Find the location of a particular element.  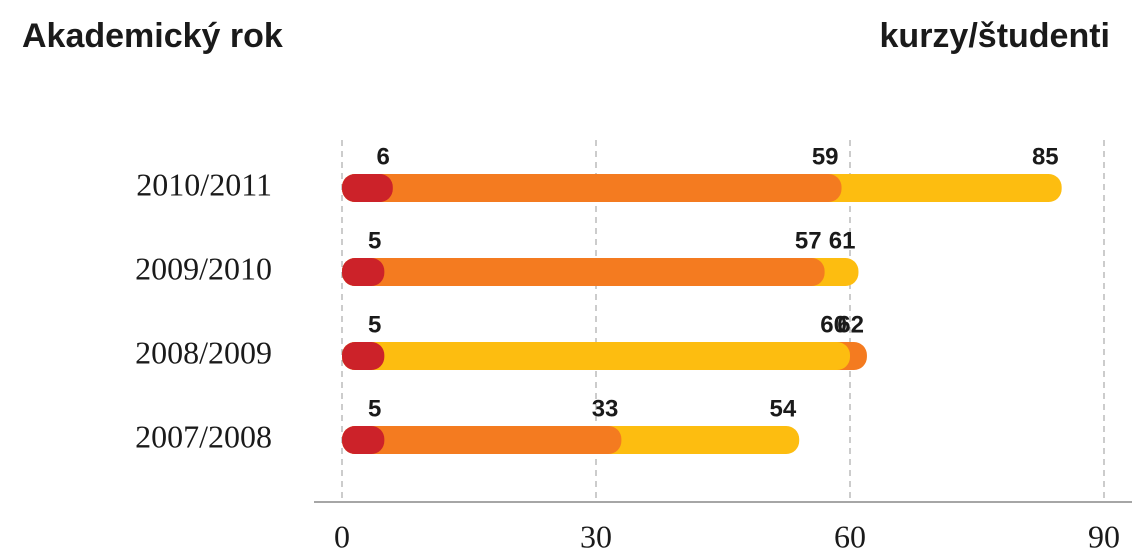

y-tick-label: 2010/2011 is located at coordinates (204, 184).